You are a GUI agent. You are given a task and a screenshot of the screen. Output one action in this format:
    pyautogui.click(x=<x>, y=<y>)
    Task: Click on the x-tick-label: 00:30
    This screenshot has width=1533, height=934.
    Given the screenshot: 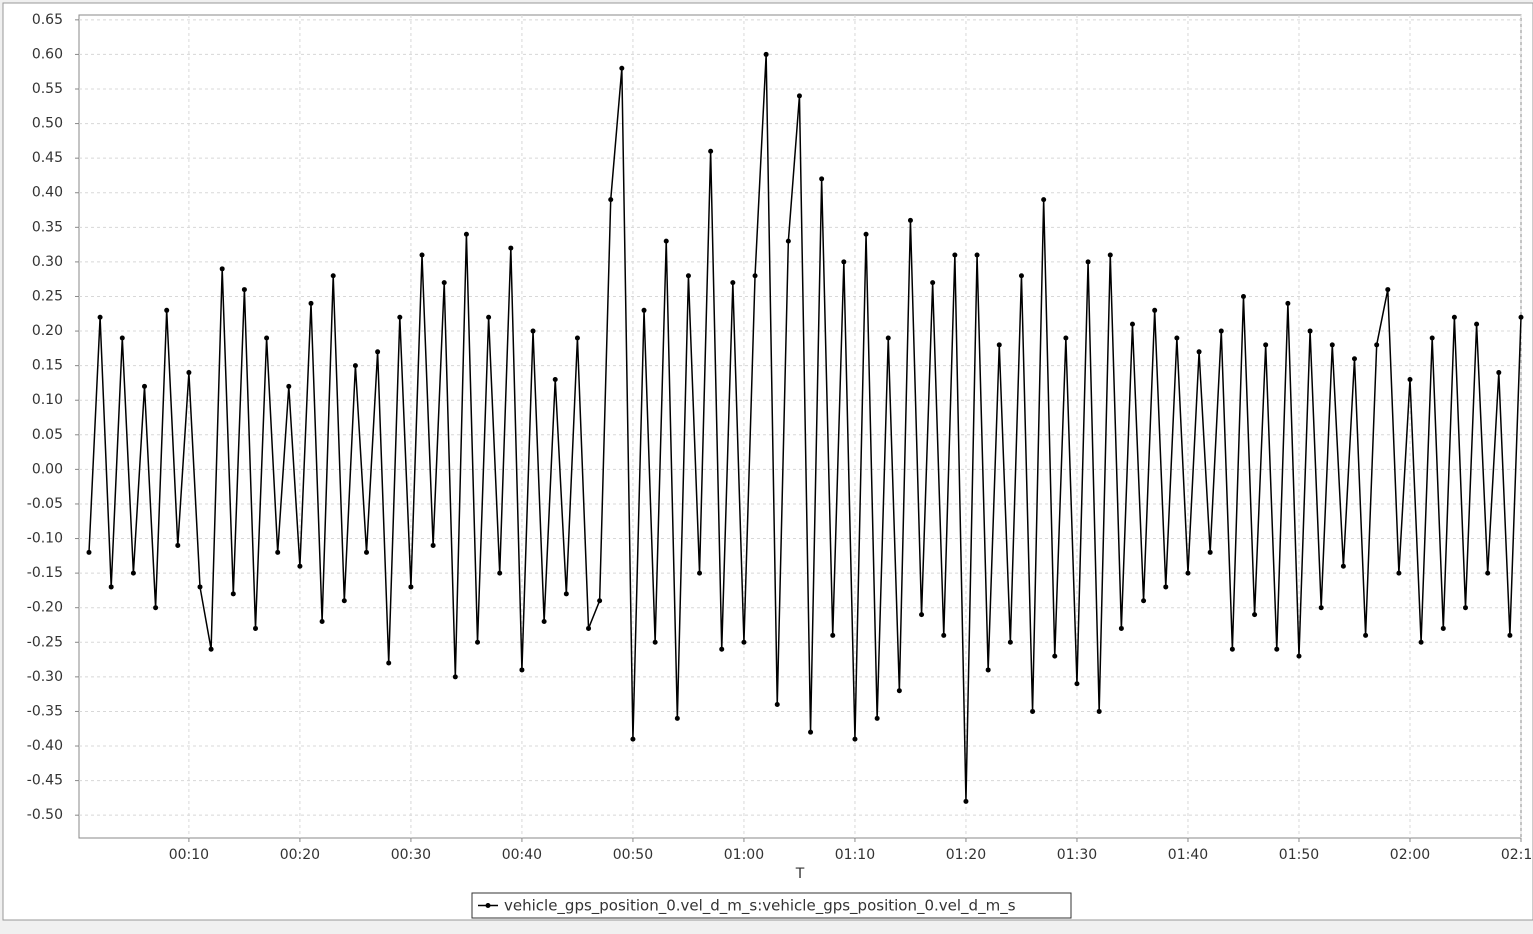 What is the action you would take?
    pyautogui.click(x=411, y=855)
    